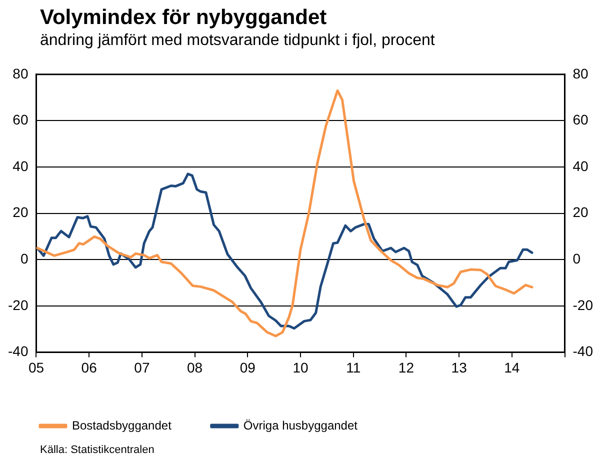  I want to click on y2-tick-label: 0, so click(576, 258).